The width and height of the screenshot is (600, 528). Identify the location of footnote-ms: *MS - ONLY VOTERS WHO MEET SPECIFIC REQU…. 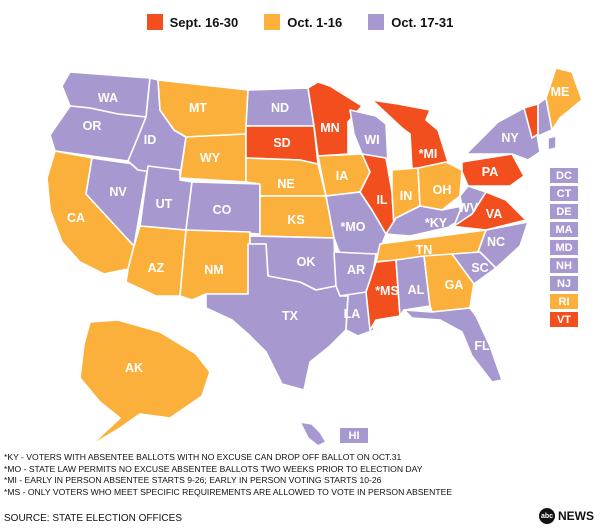
(228, 491).